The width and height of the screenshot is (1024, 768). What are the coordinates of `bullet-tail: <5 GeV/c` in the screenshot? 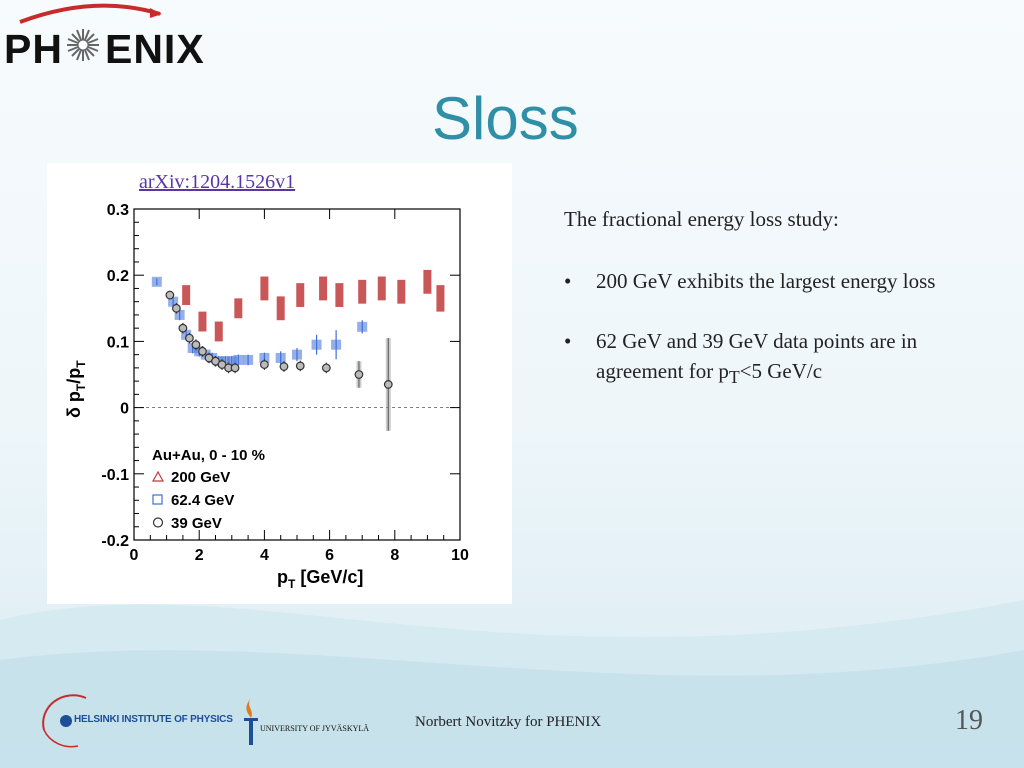 It's located at (781, 371).